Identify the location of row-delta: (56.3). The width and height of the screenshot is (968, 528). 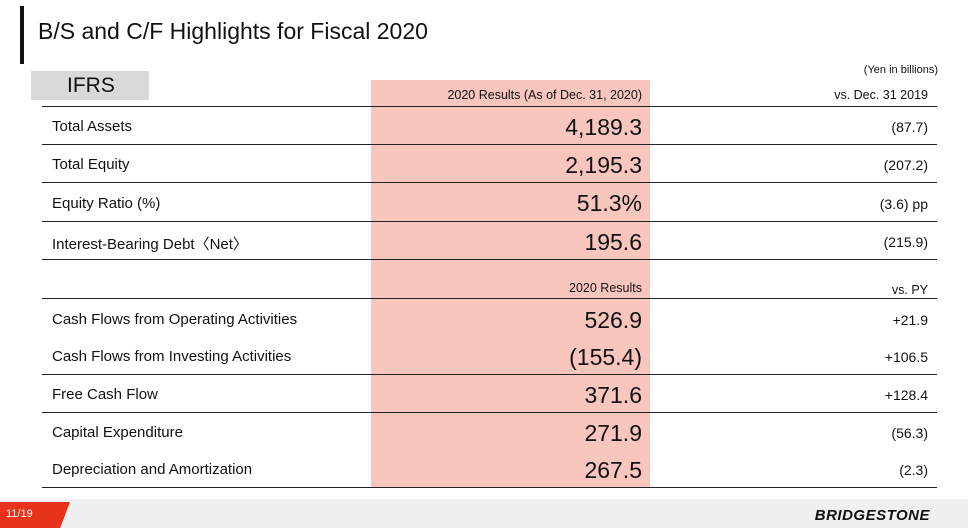
(909, 433).